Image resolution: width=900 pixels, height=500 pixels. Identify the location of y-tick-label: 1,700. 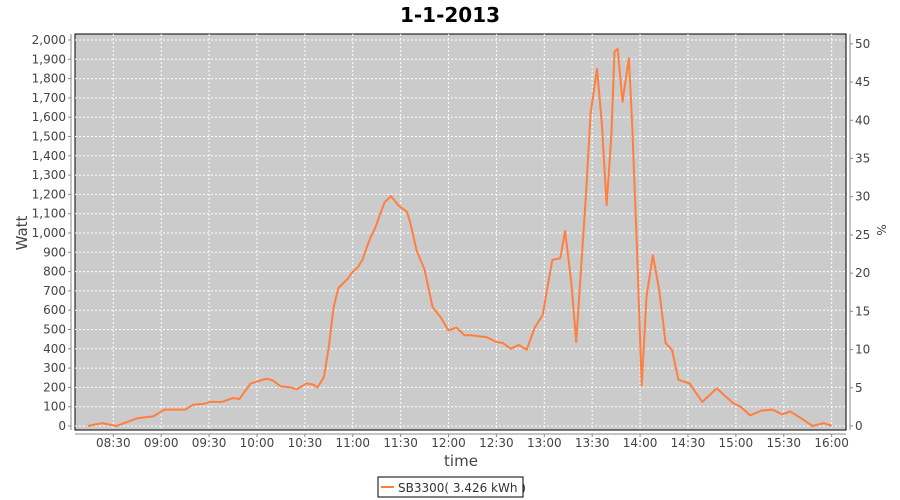
(49, 98).